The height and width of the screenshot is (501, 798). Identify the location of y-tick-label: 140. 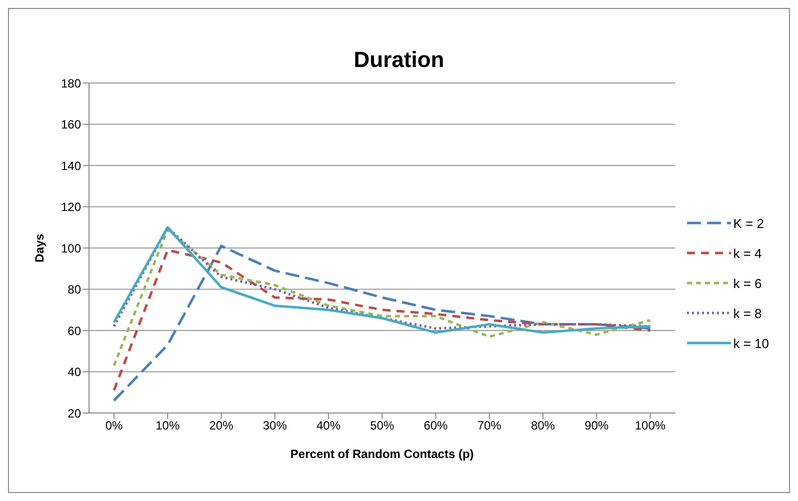
(71, 165).